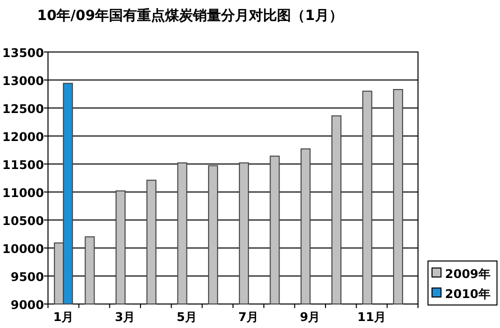  Describe the element at coordinates (310, 317) in the screenshot. I see `x-tick-label: 9月` at that location.